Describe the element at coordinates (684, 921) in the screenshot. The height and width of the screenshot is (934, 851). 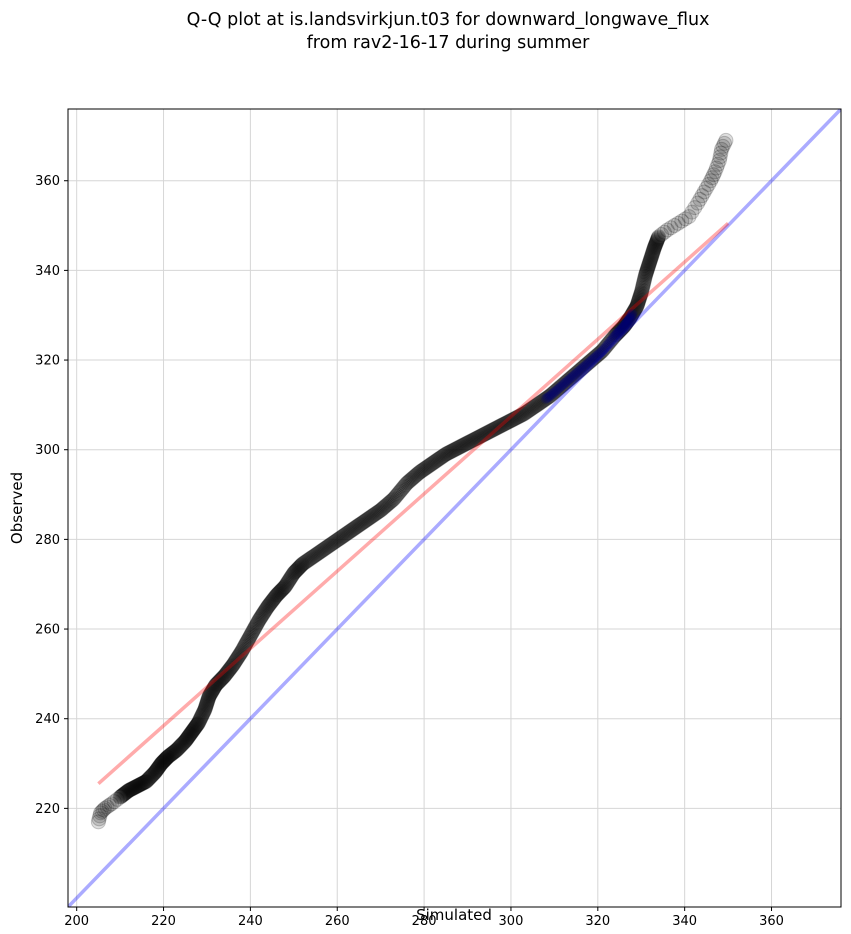
I see `x-tick-label: 340` at that location.